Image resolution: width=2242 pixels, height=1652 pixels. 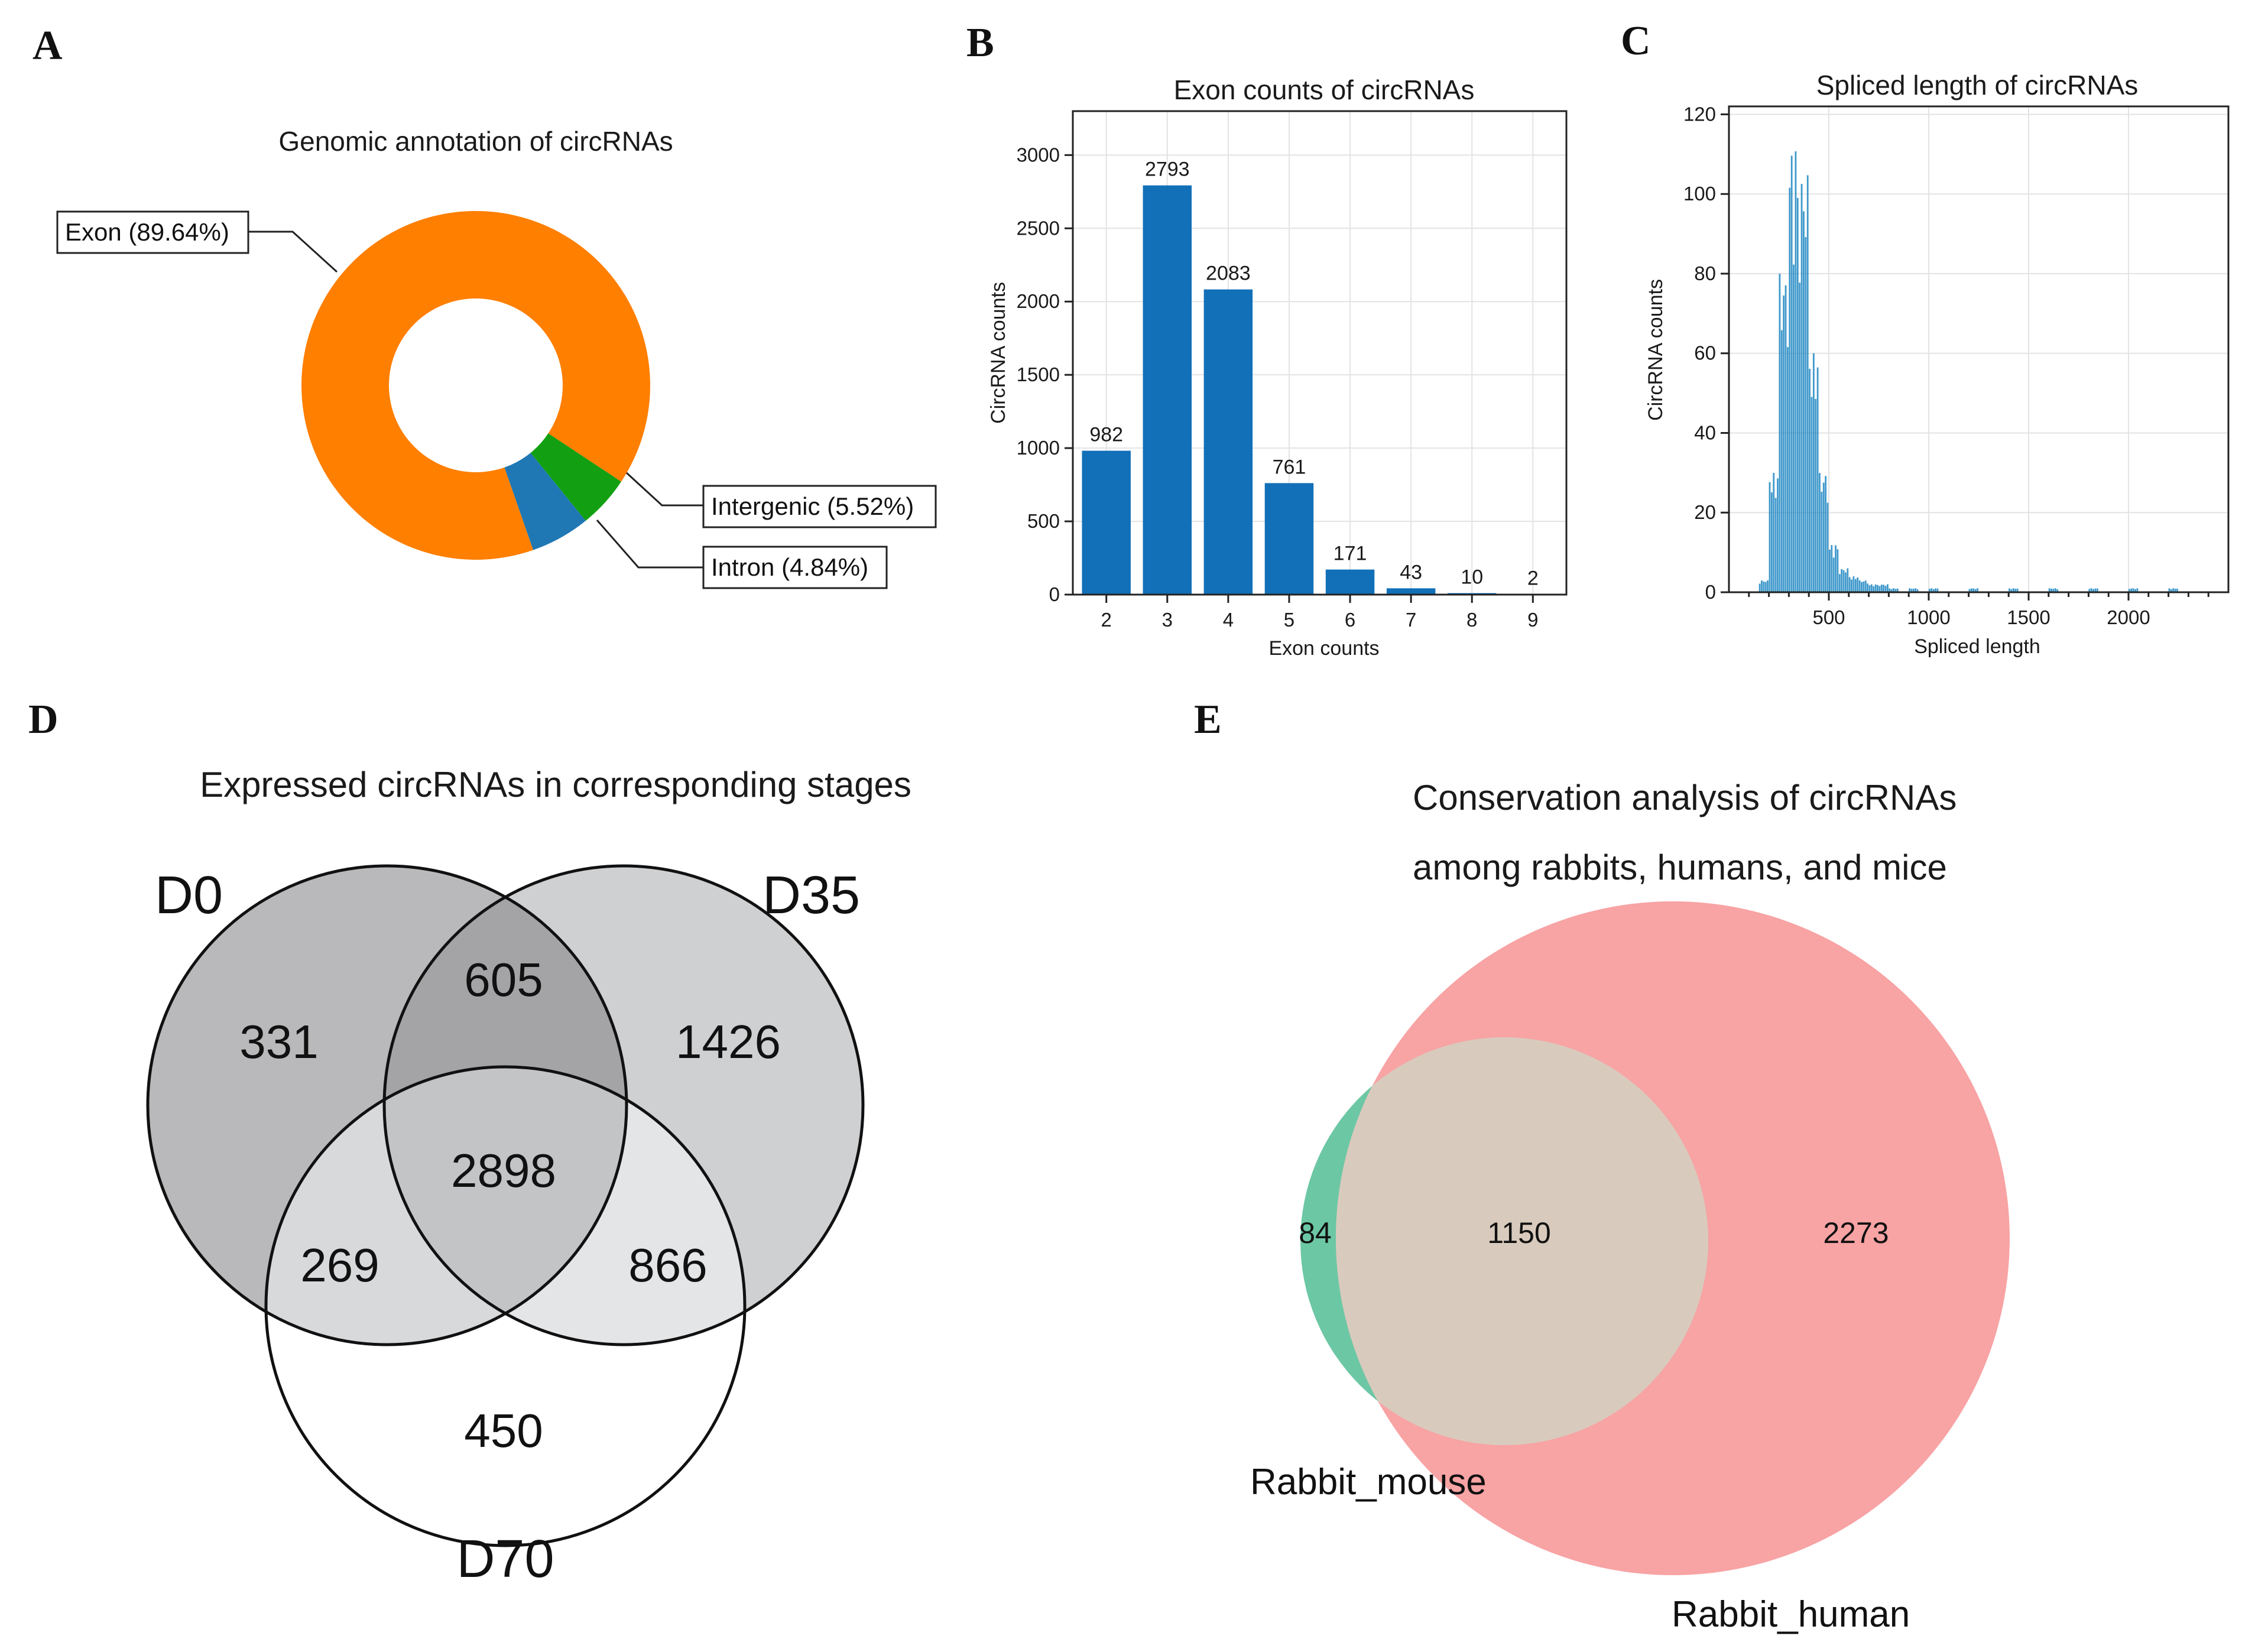 What do you see at coordinates (819, 507) in the screenshot?
I see `callout-intergenic-box` at bounding box center [819, 507].